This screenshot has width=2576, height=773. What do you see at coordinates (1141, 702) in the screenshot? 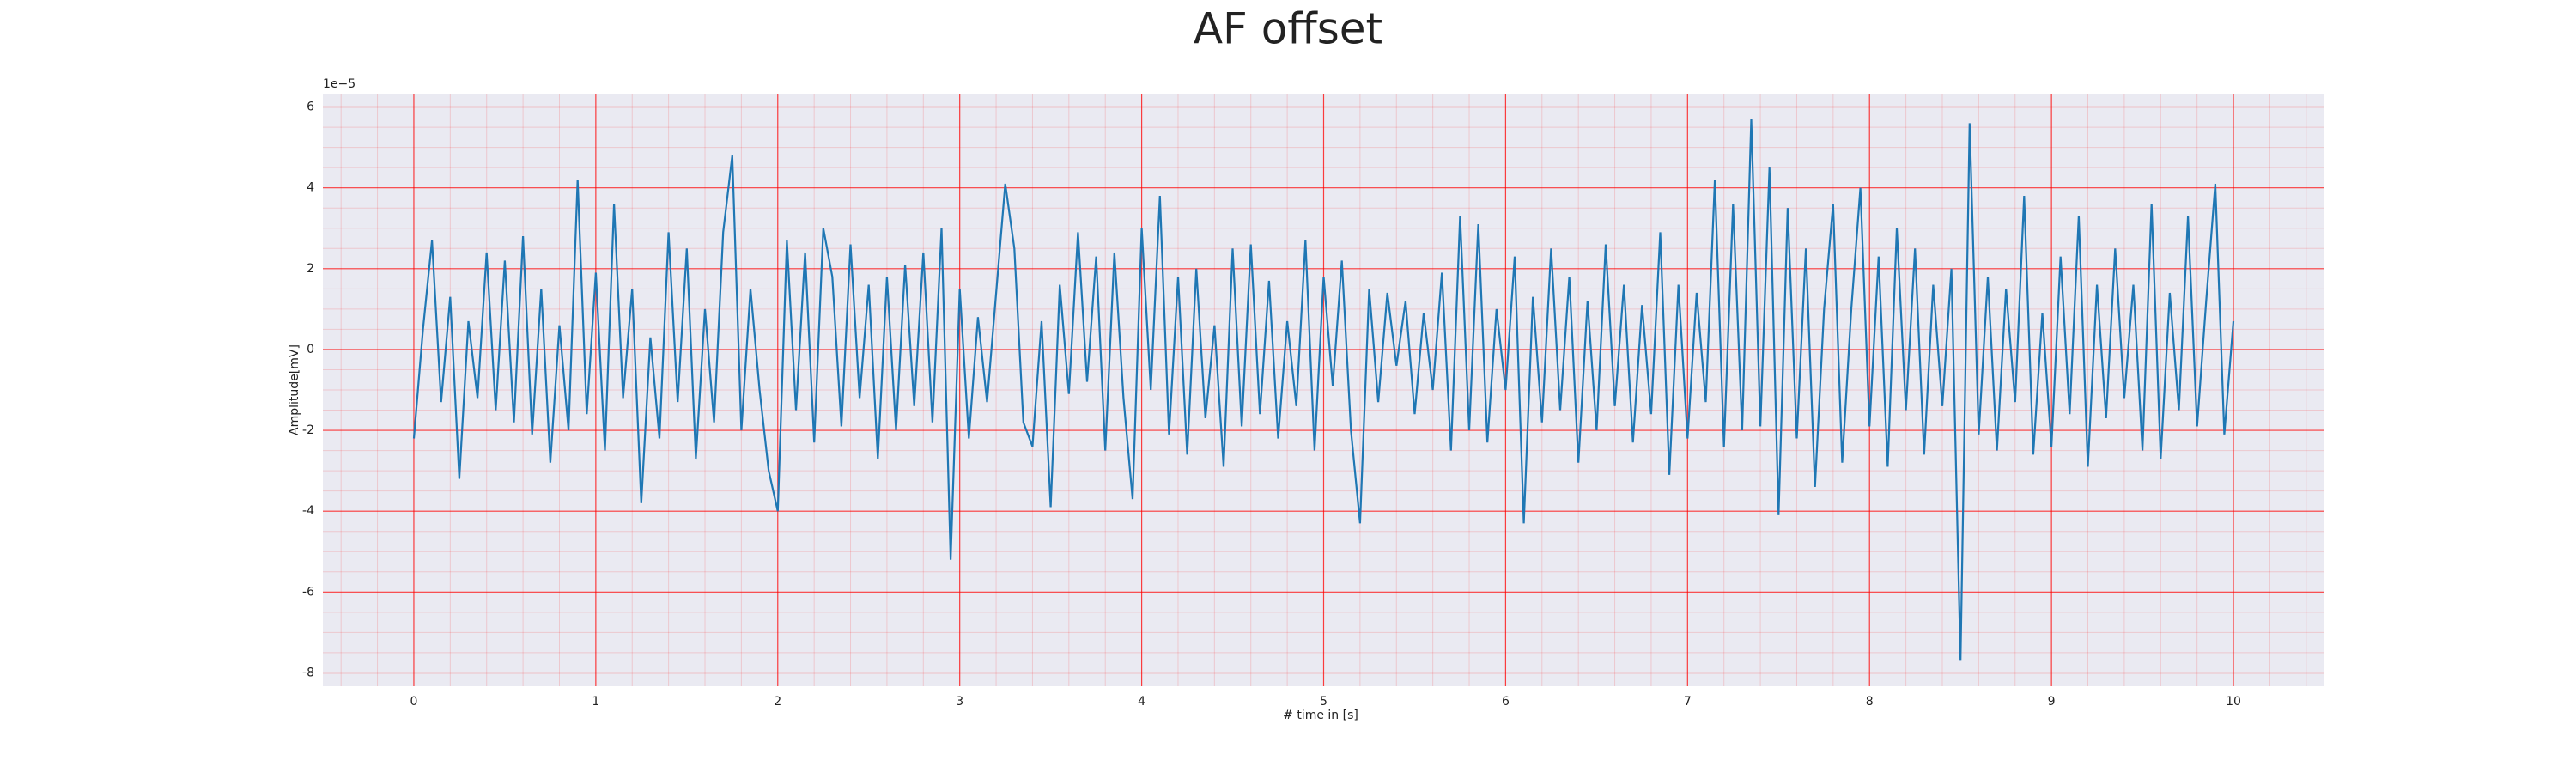
I see `x-tick-label: 4` at bounding box center [1141, 702].